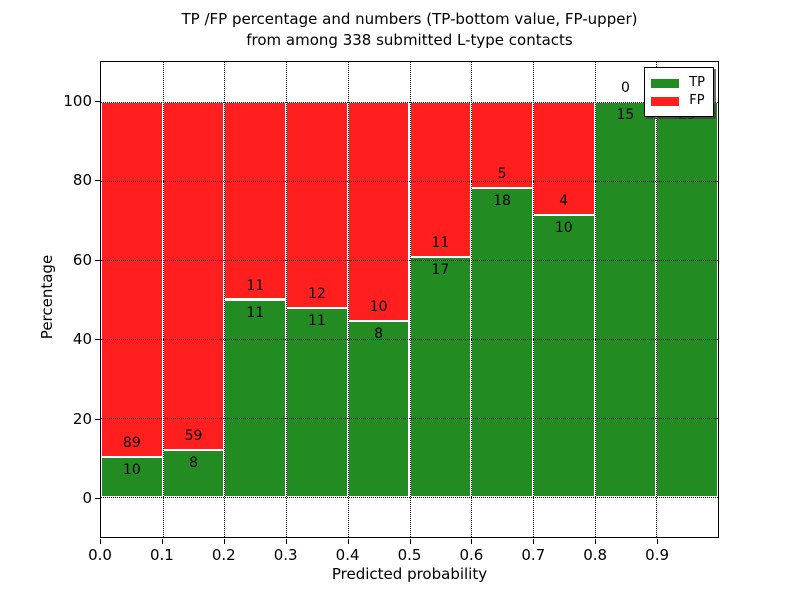 The image size is (800, 600). What do you see at coordinates (317, 294) in the screenshot?
I see `fp-count-label: 12` at bounding box center [317, 294].